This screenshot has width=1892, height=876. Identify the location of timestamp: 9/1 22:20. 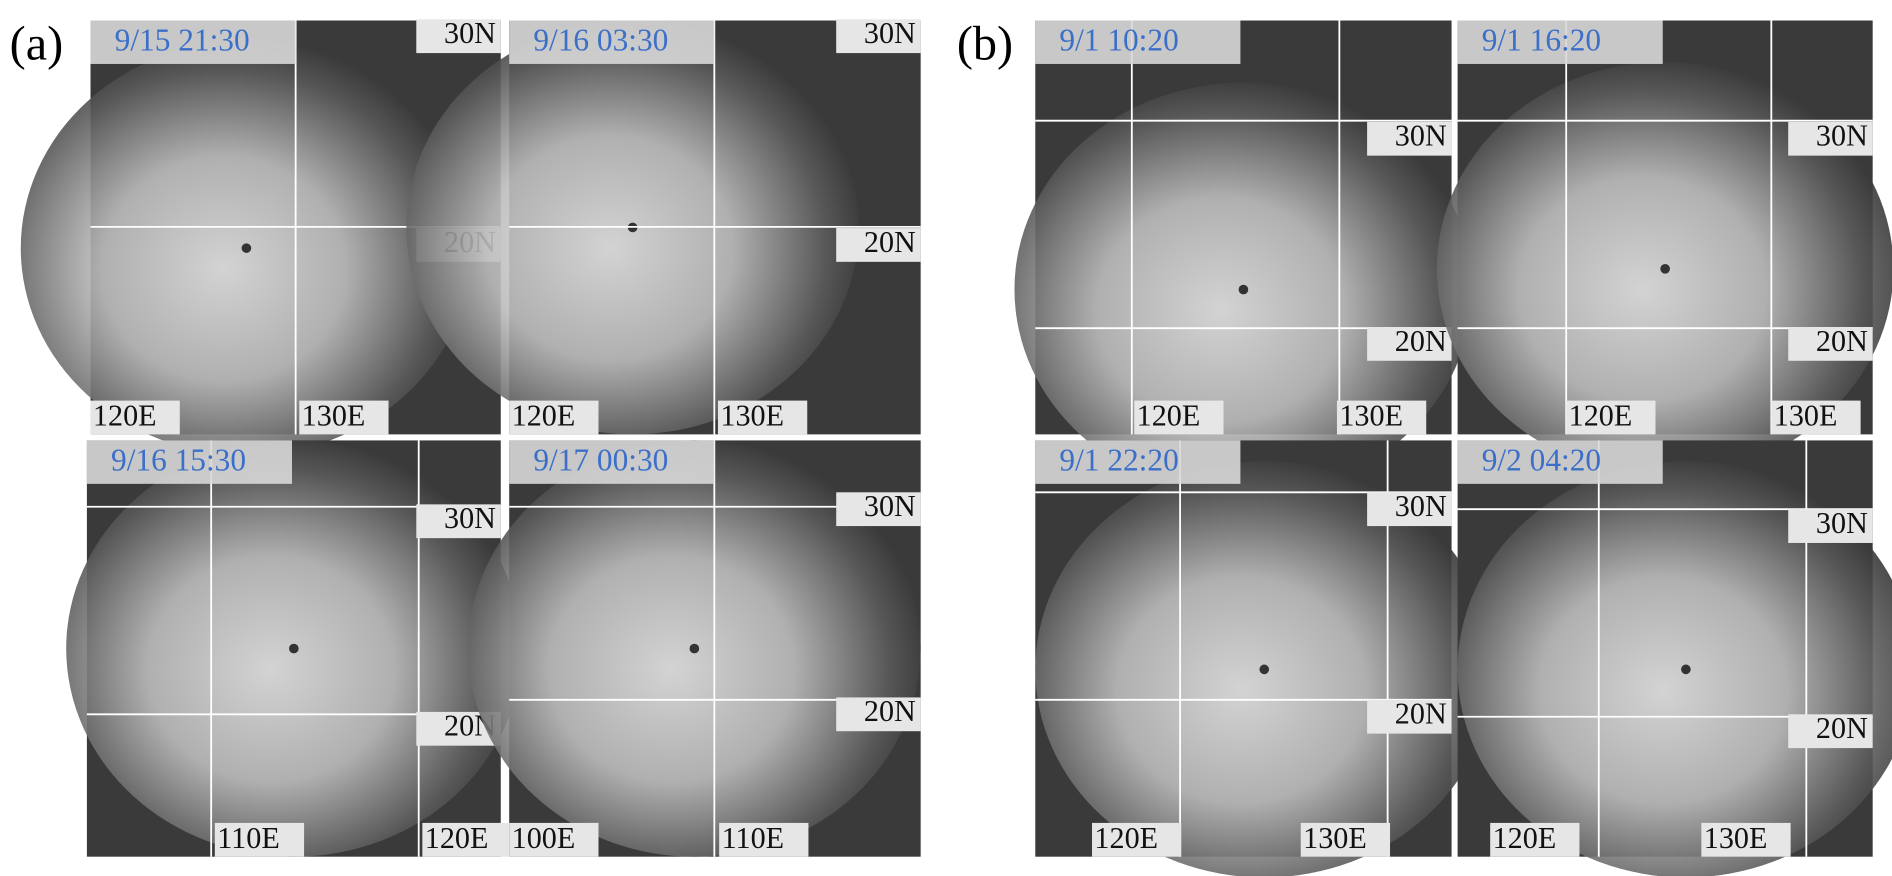
(1118, 460).